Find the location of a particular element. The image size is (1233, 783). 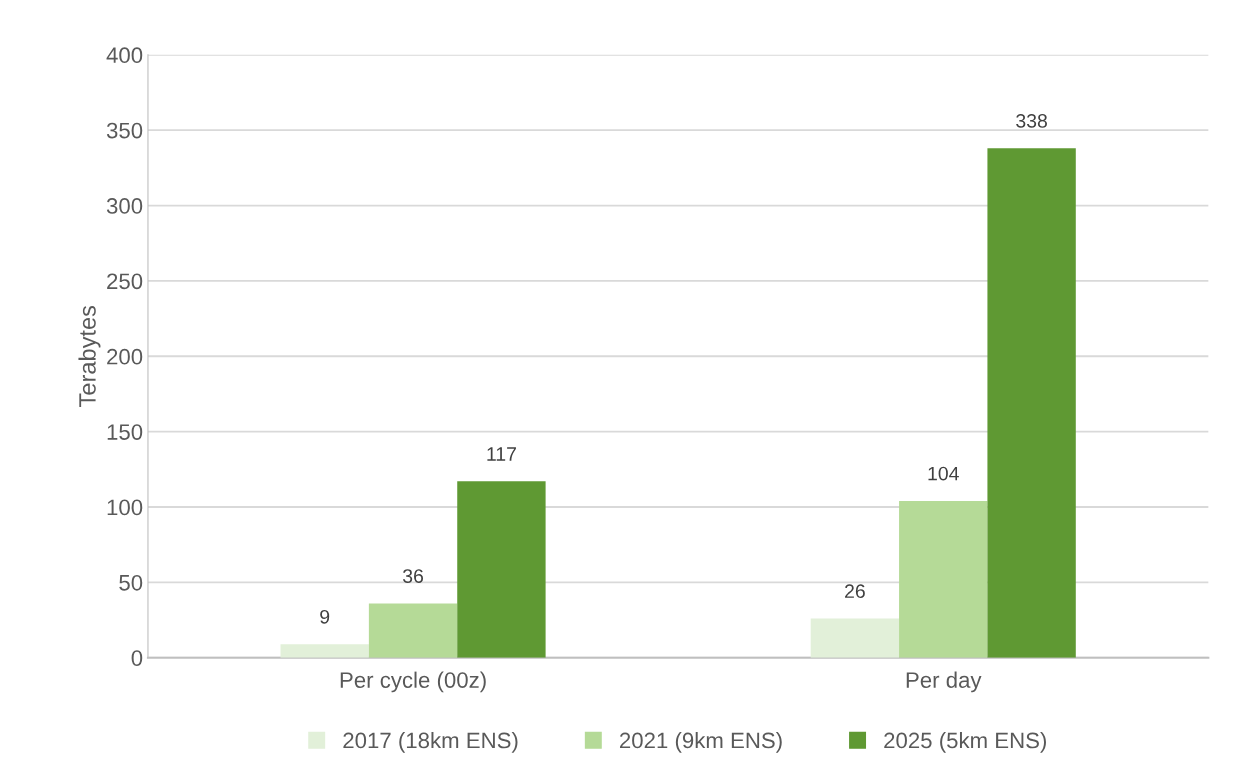

y-tick-label: 200 is located at coordinates (125, 356).